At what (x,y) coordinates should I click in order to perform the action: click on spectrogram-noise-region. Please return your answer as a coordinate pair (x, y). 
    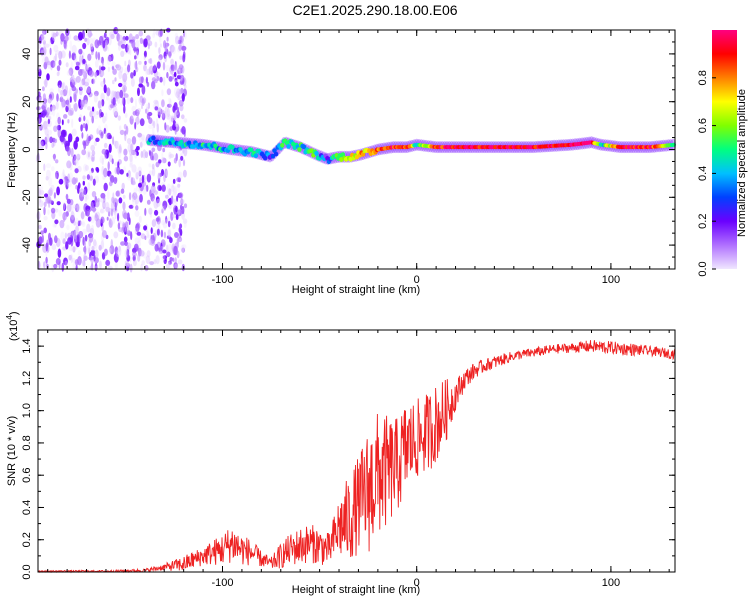
    Looking at the image, I should click on (112, 149).